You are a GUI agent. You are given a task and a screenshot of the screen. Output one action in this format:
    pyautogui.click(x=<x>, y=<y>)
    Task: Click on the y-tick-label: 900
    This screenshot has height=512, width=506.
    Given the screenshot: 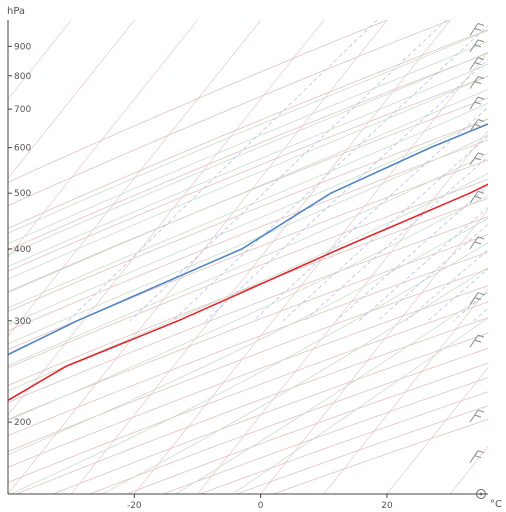 What is the action you would take?
    pyautogui.click(x=22, y=47)
    